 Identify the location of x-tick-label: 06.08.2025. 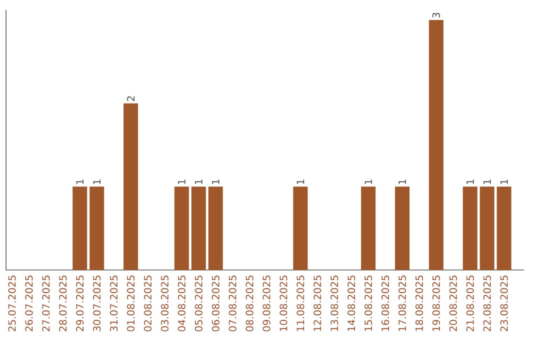
(216, 304).